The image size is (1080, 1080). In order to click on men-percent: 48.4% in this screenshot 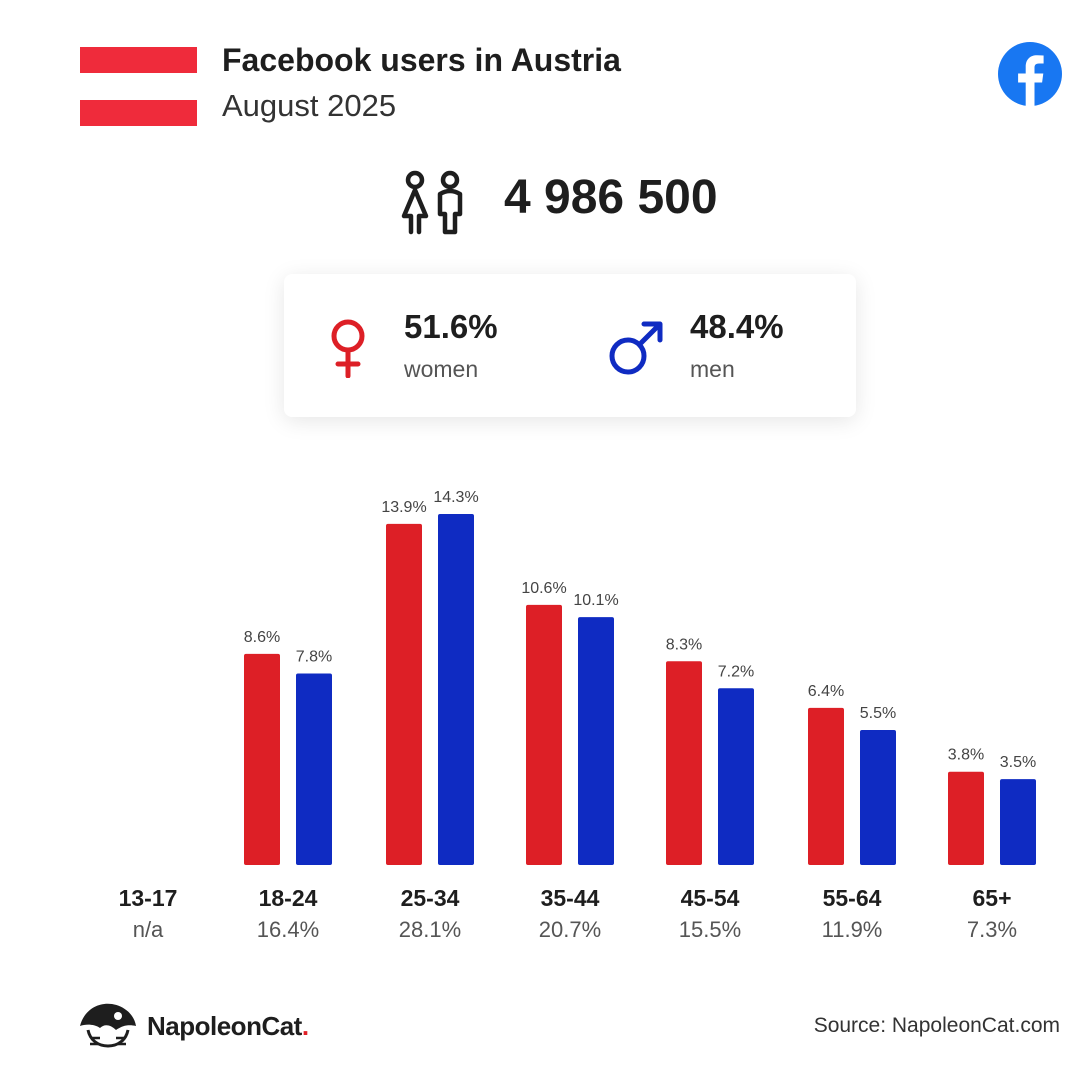, I will do `click(737, 326)`.